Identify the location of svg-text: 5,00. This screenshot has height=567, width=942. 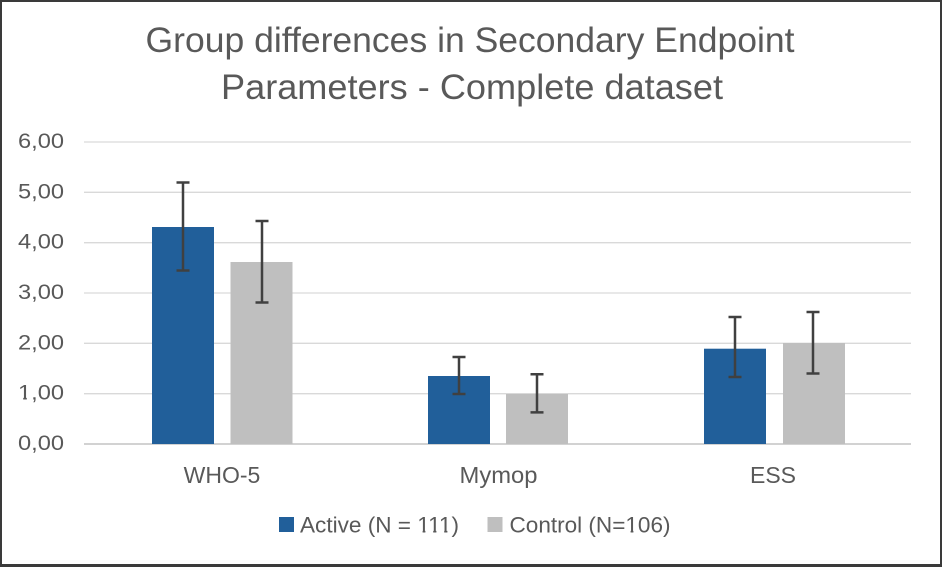
(41, 191).